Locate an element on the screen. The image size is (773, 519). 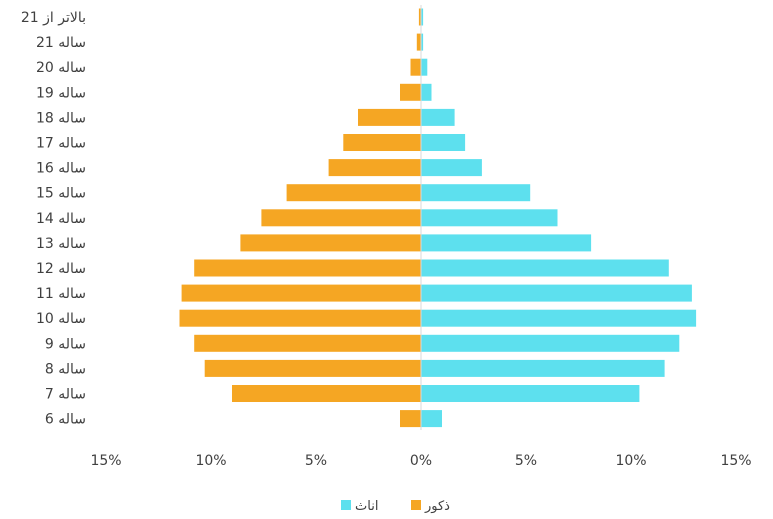
category-label: 10 ساله is located at coordinates (61, 319).